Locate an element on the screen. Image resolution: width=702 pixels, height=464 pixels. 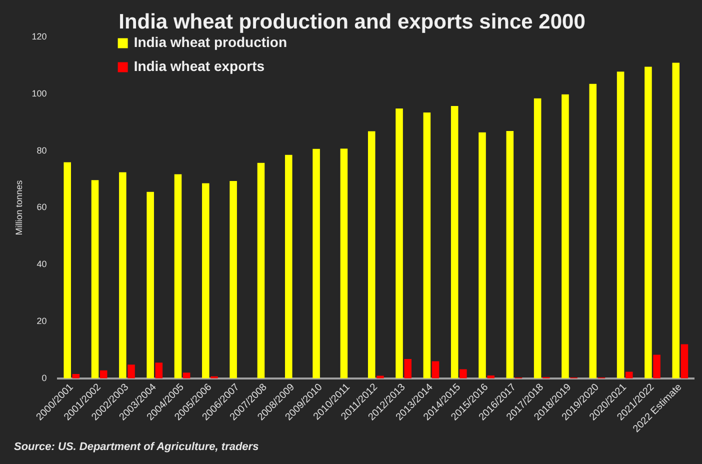
y-tick-label: 40 is located at coordinates (41, 264).